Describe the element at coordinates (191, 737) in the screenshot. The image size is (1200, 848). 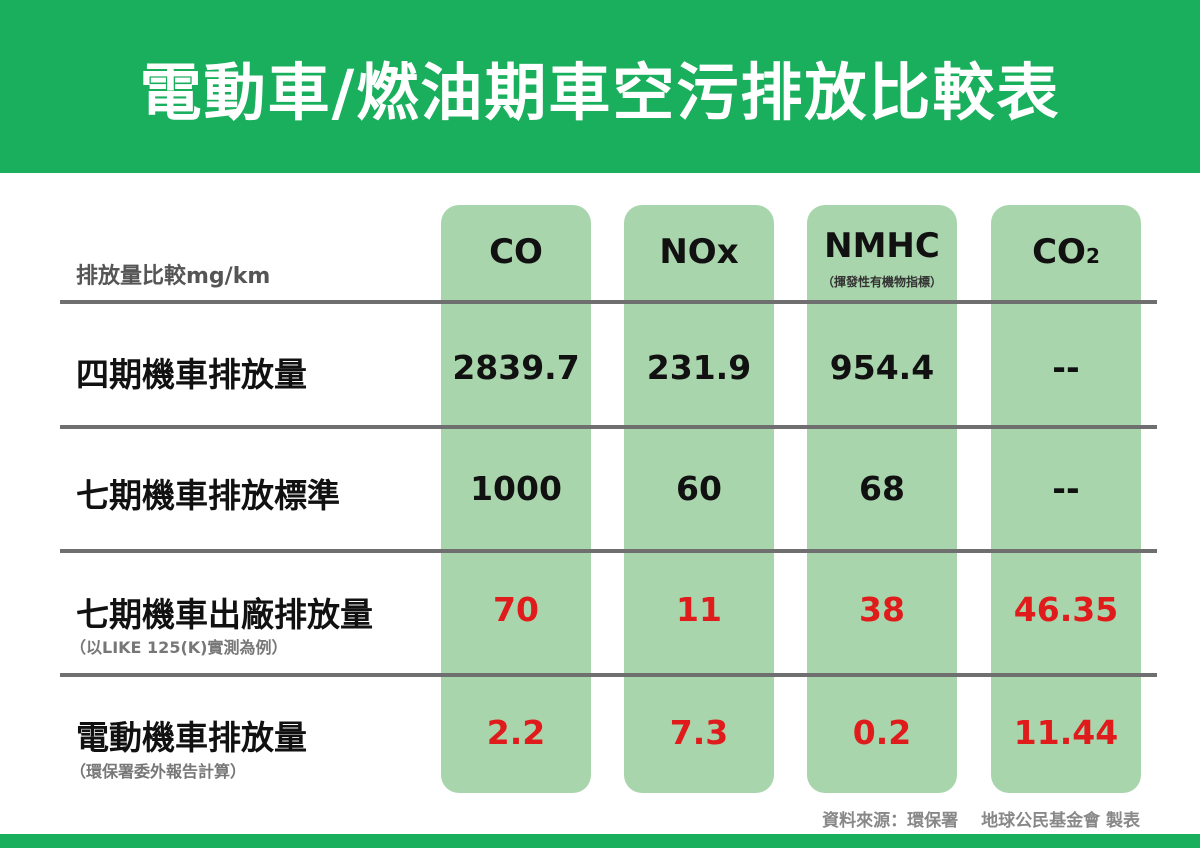
I see `row-label: 電動機車排放量` at that location.